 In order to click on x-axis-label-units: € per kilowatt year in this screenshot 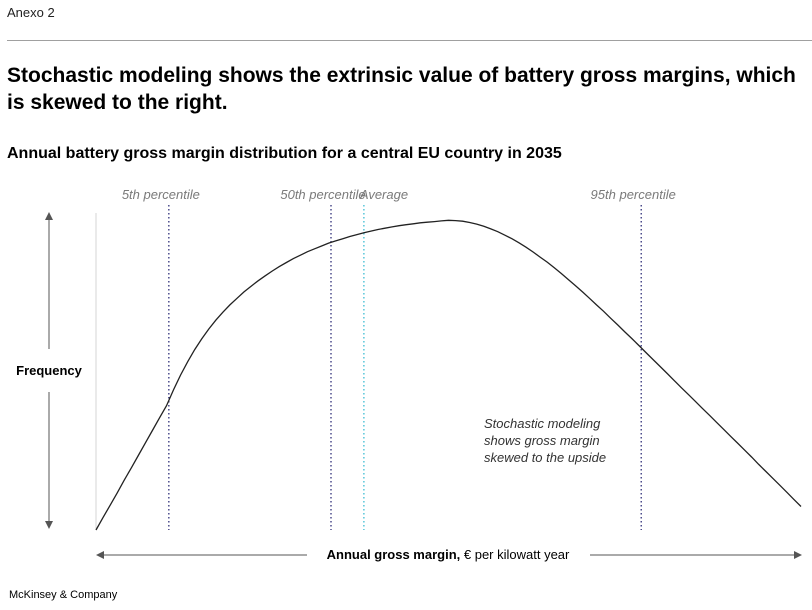, I will do `click(515, 554)`.